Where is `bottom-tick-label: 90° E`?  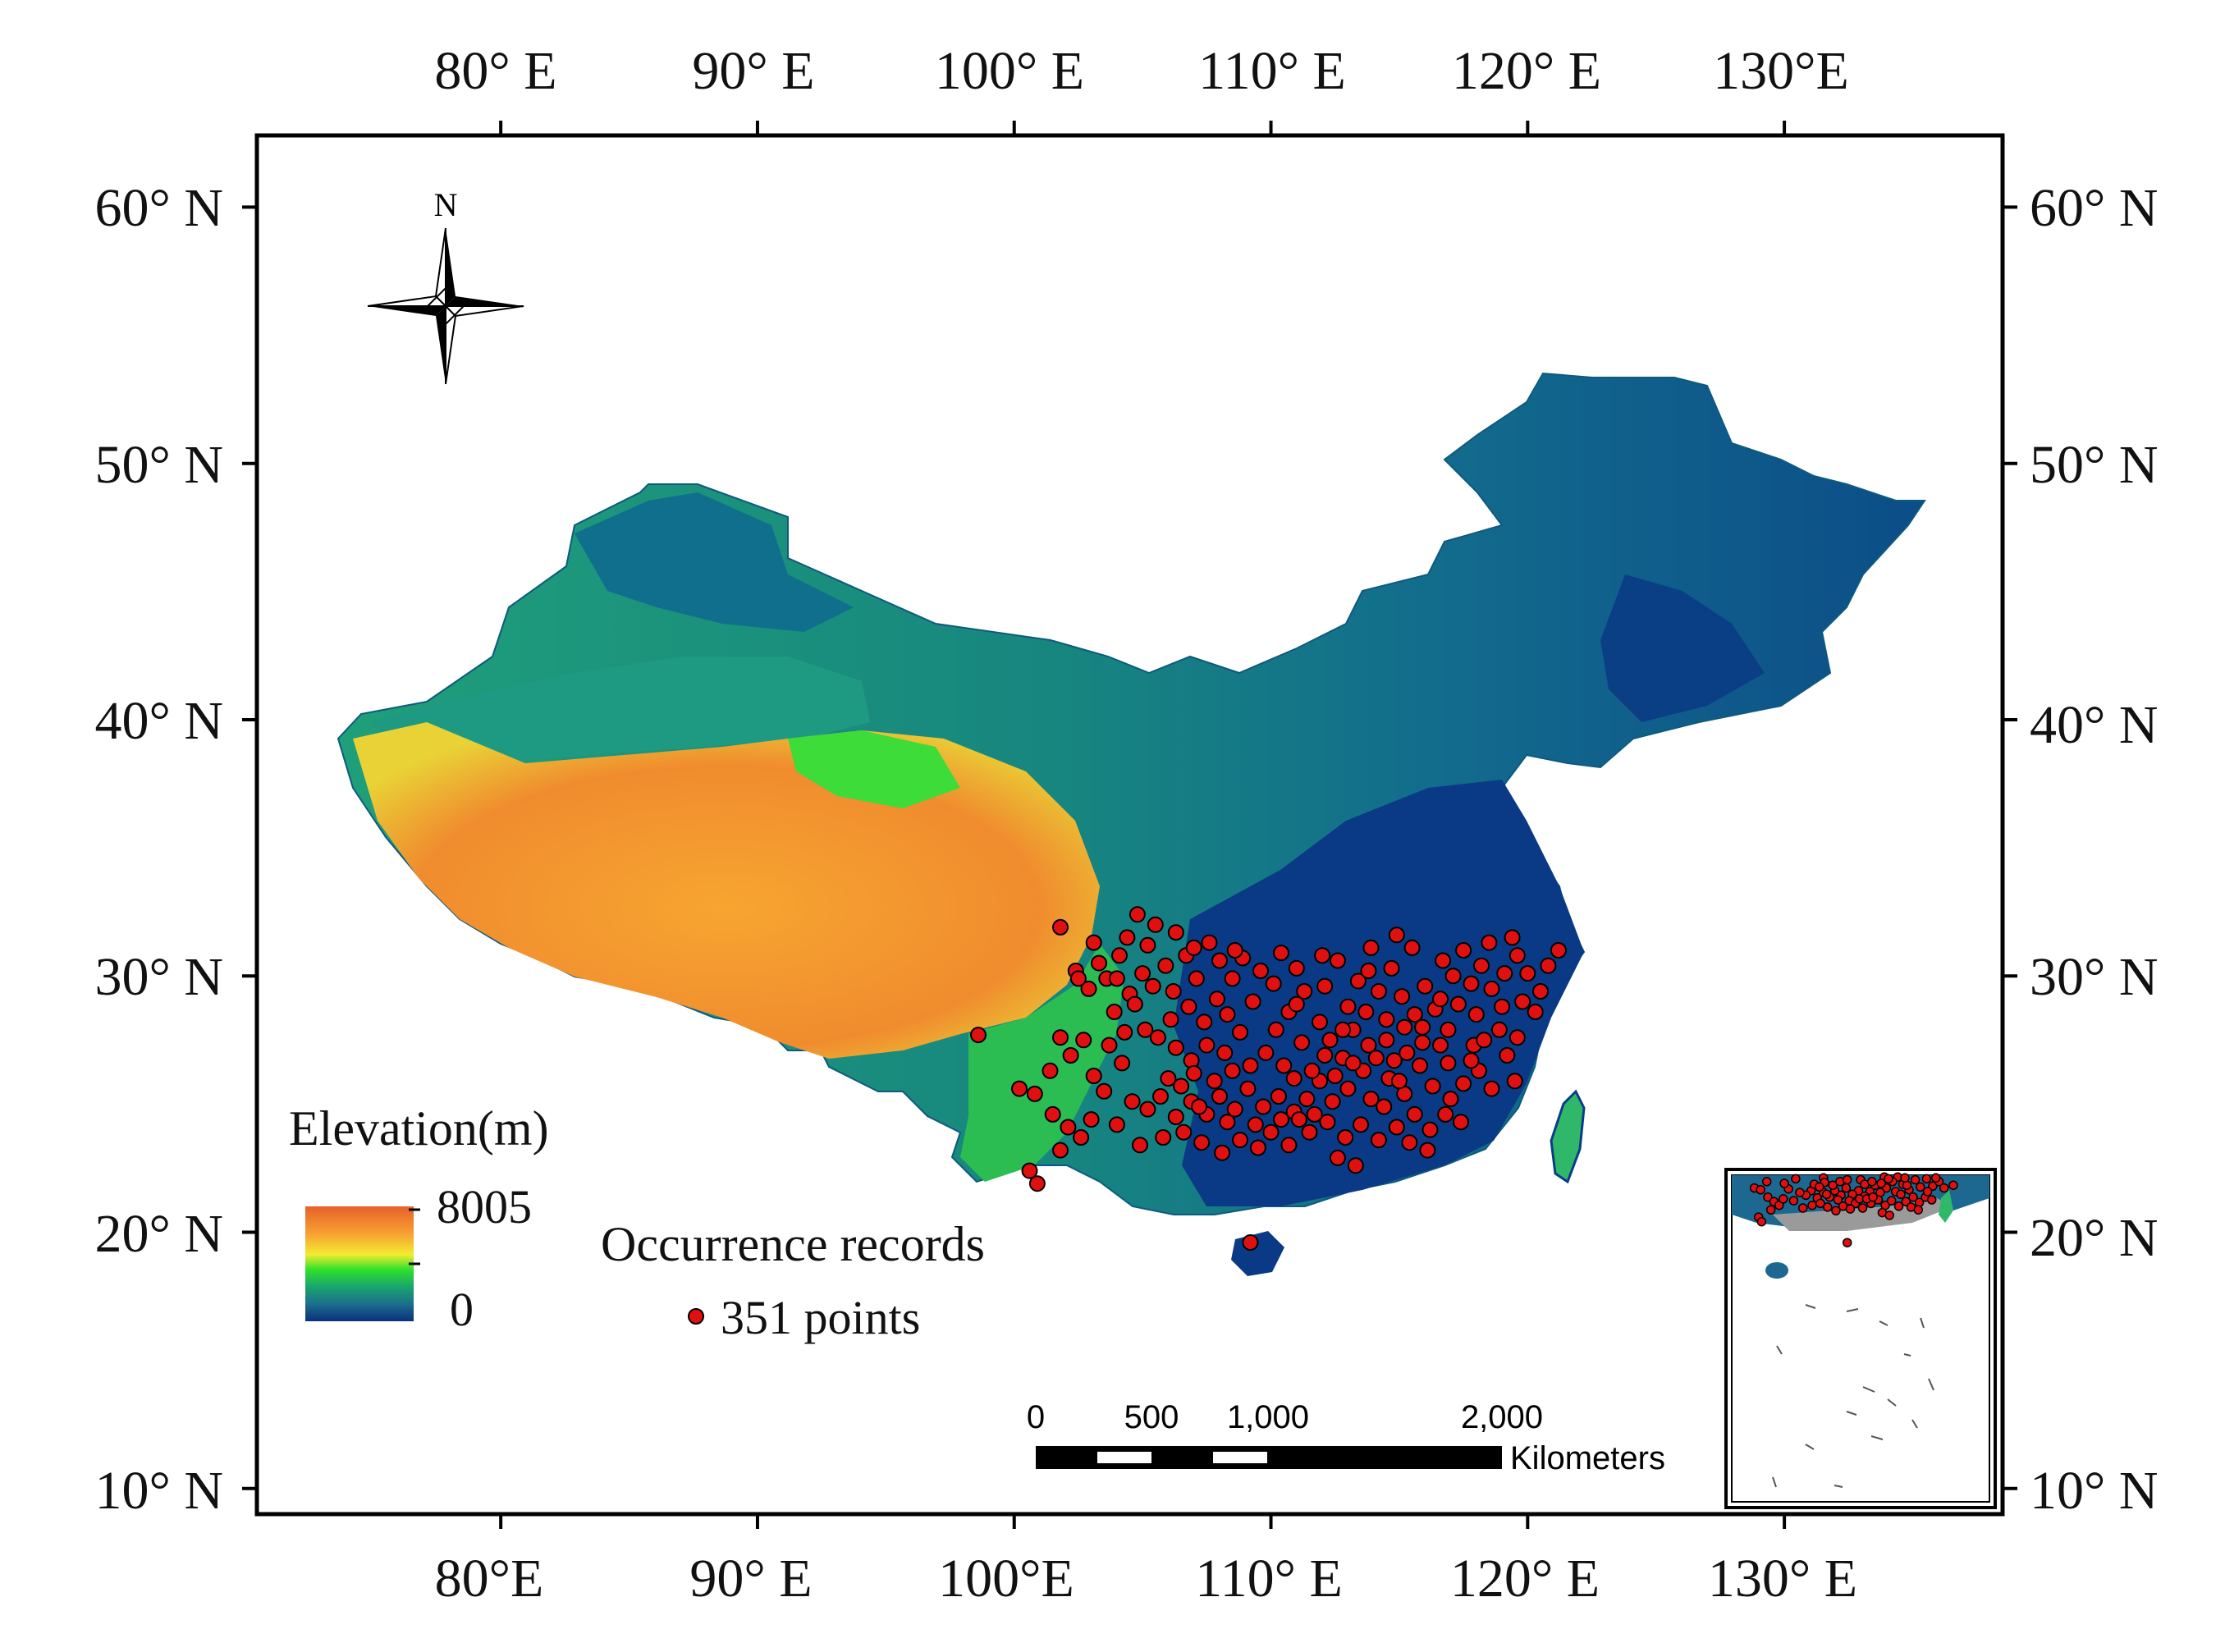
bottom-tick-label: 90° E is located at coordinates (750, 1579).